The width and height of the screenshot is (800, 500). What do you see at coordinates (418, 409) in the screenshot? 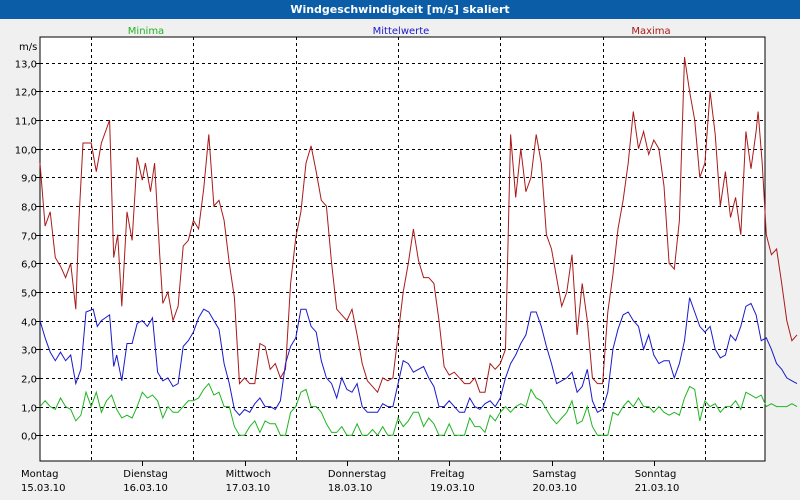
I see `series-minima` at bounding box center [418, 409].